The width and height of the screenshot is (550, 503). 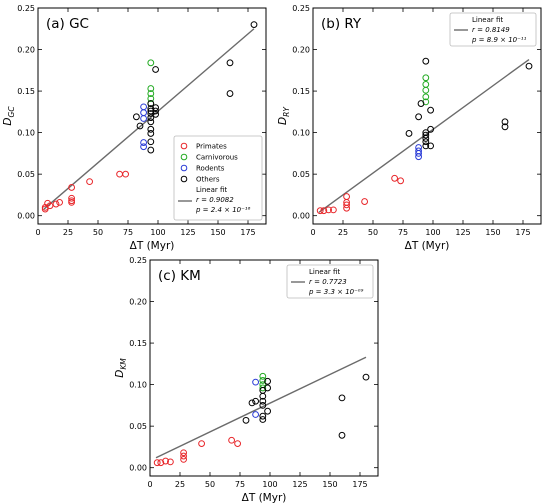 I want to click on y-tick-label: 0.20, so click(x=138, y=302).